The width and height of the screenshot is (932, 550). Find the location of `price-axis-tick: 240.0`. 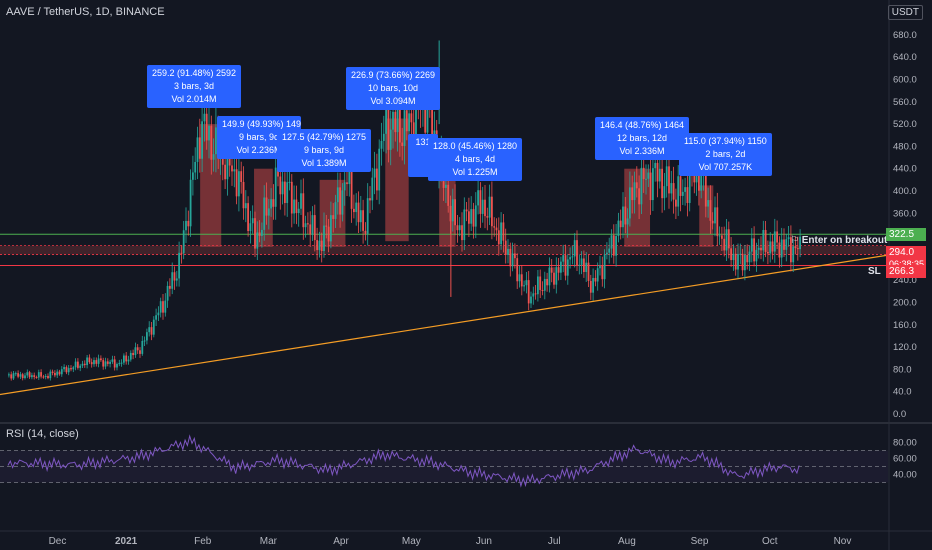

price-axis-tick: 240.0 is located at coordinates (905, 280).